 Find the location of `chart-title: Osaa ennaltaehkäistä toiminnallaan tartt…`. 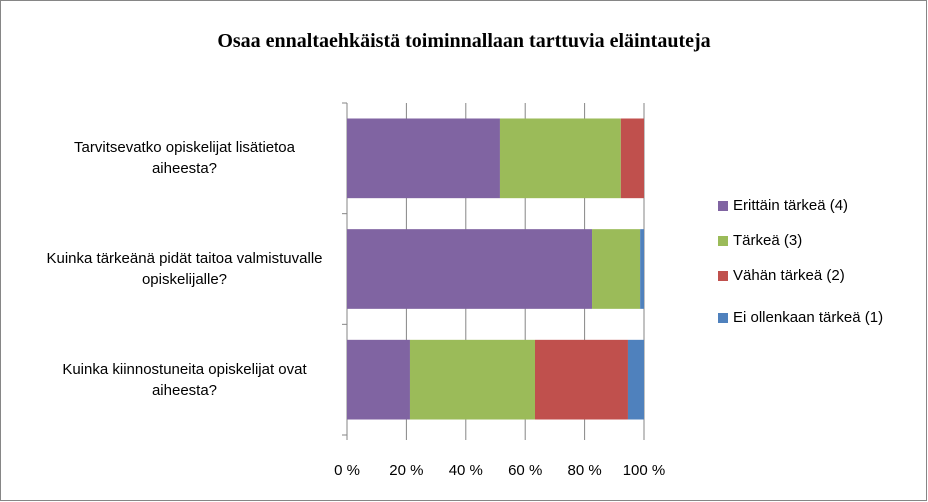

chart-title: Osaa ennaltaehkäistä toiminnallaan tartt… is located at coordinates (464, 41).